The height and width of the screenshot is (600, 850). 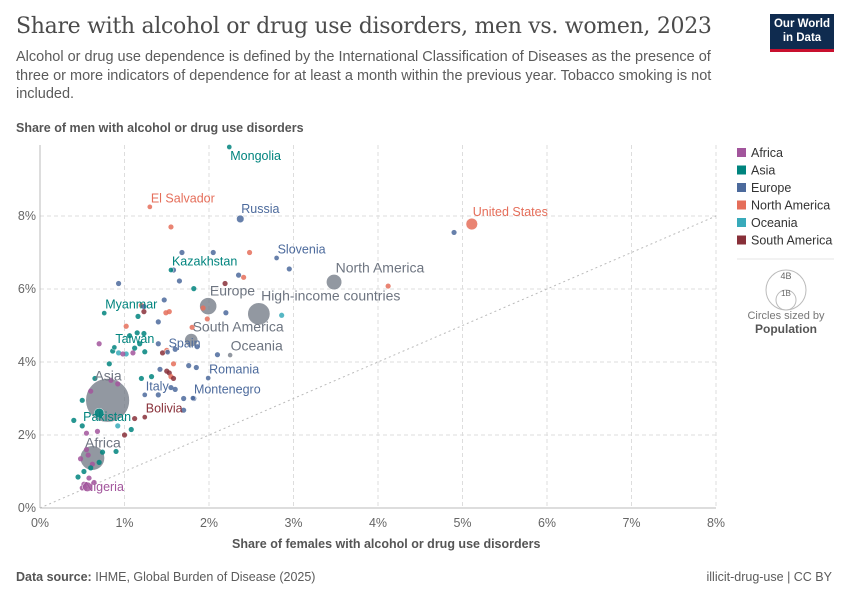 What do you see at coordinates (205, 577) in the screenshot?
I see `source-text: IHME, Global Burden of Disease (2025)` at bounding box center [205, 577].